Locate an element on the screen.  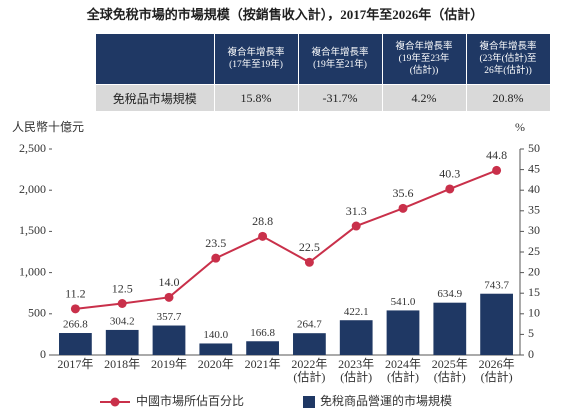
y2-tick-label: 15 is located at coordinates (534, 292).